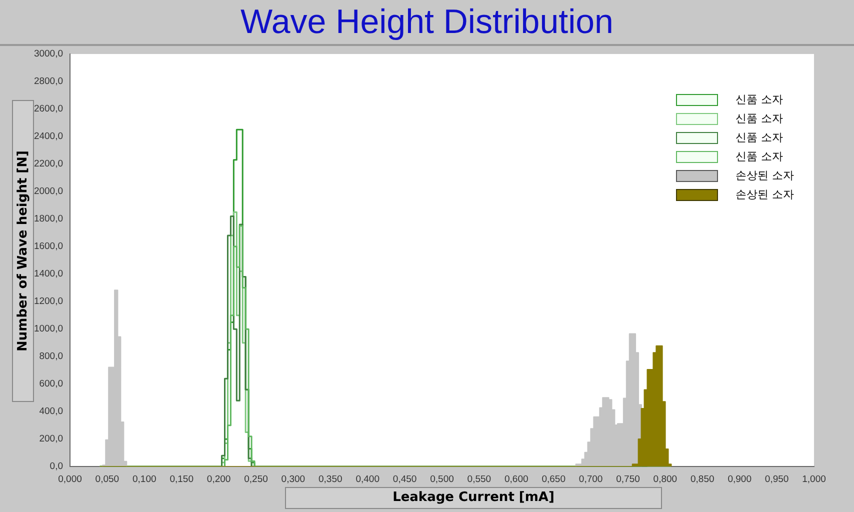 The height and width of the screenshot is (512, 854). I want to click on y-axis-title: Number of Wave height [N], so click(23, 251).